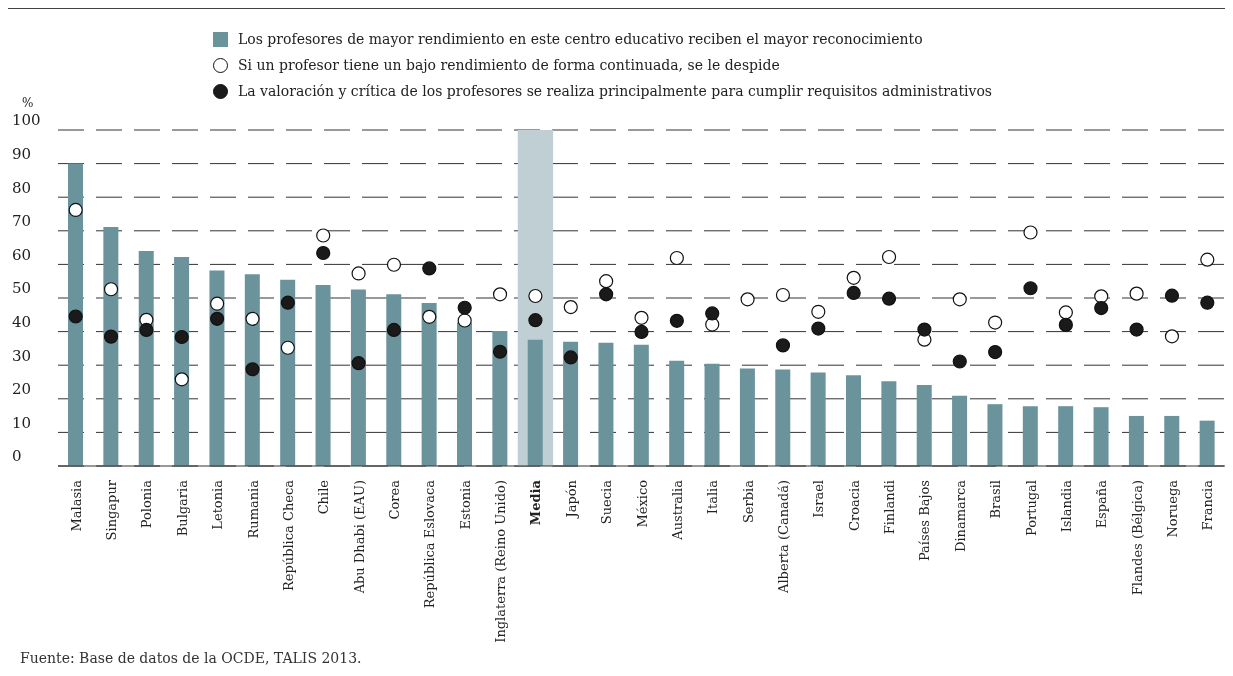 This screenshot has width=1233, height=676. I want to click on x-tick-label: República Checa, so click(288, 535).